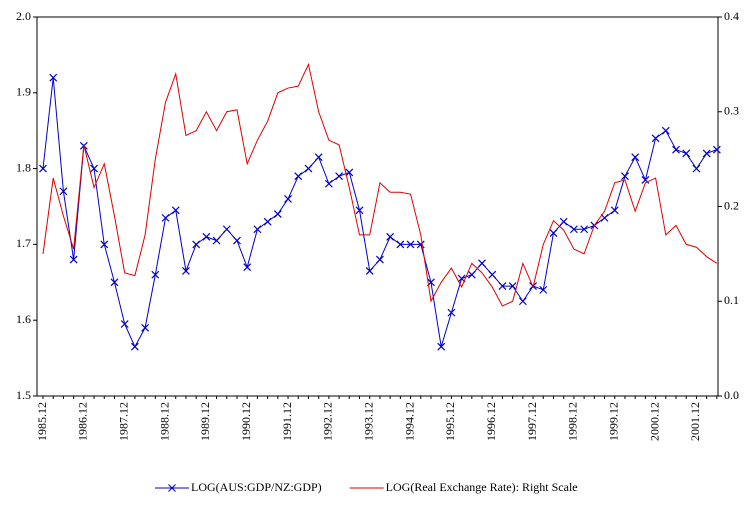  What do you see at coordinates (23, 16) in the screenshot?
I see `y-tick-label: 2.0` at bounding box center [23, 16].